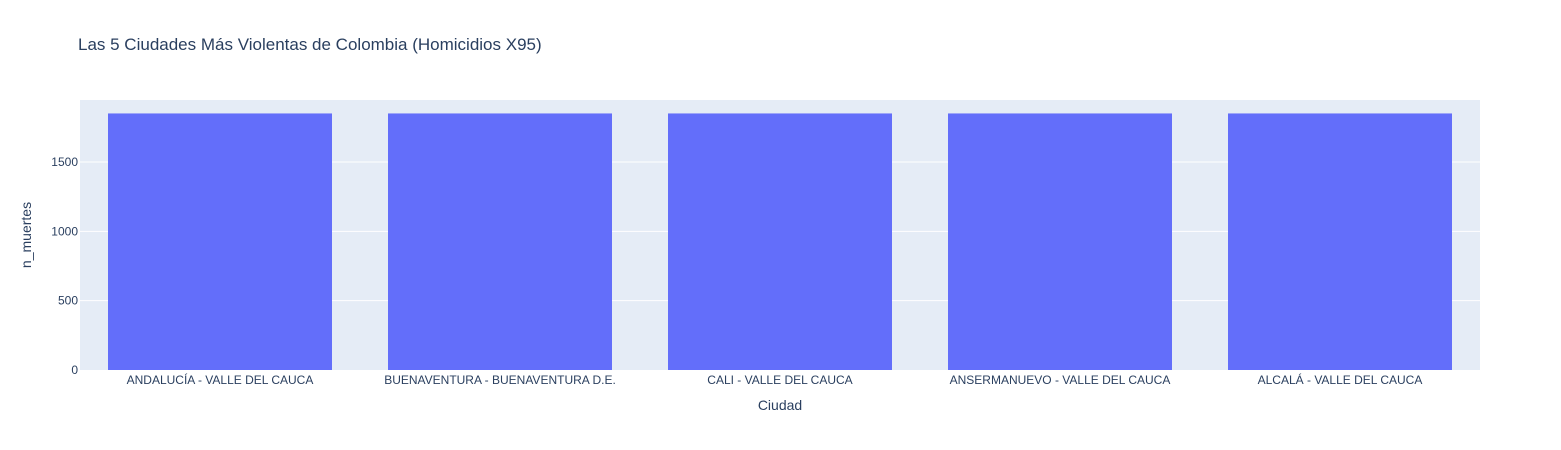 The width and height of the screenshot is (1561, 450). What do you see at coordinates (779, 380) in the screenshot?
I see `x-tick-label: CALI - VALLE DEL CAUCA` at bounding box center [779, 380].